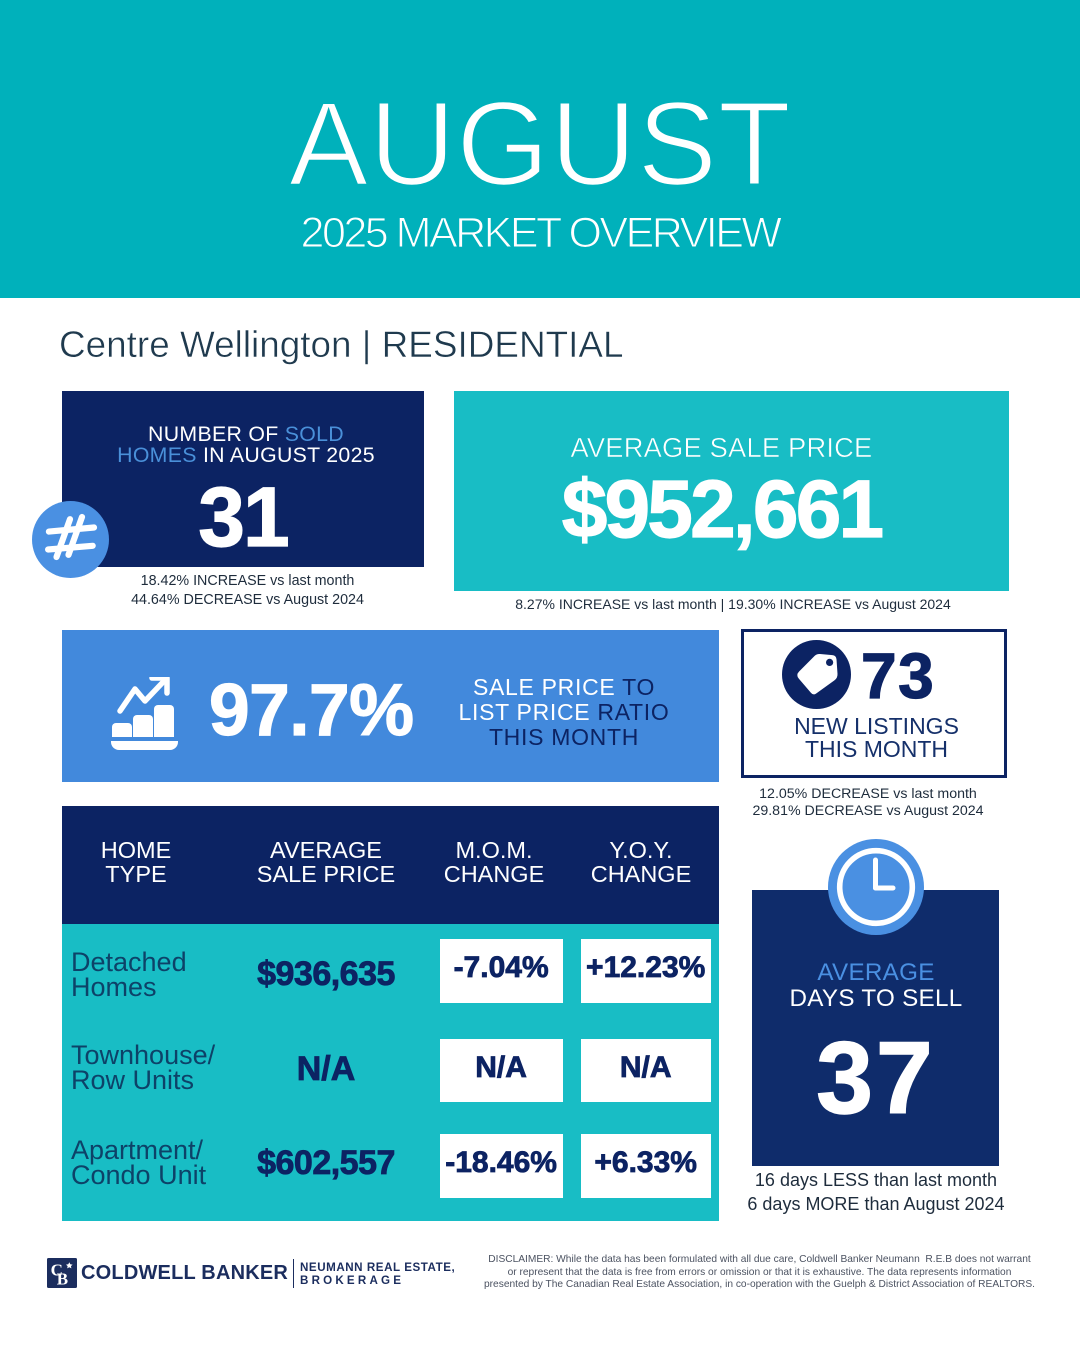 This screenshot has width=1080, height=1350. I want to click on svg-text: B, so click(61, 1278).